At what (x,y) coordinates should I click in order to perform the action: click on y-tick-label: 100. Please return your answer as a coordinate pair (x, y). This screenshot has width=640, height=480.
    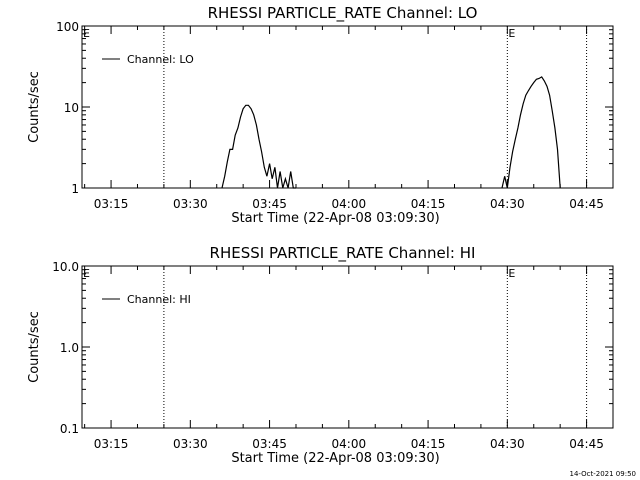
    Looking at the image, I should click on (67, 27).